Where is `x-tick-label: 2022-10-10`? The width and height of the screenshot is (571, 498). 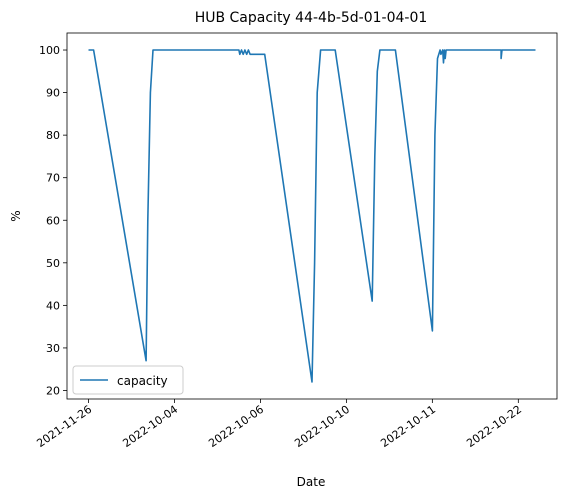
x-tick-label: 2022-10-10 is located at coordinates (322, 426).